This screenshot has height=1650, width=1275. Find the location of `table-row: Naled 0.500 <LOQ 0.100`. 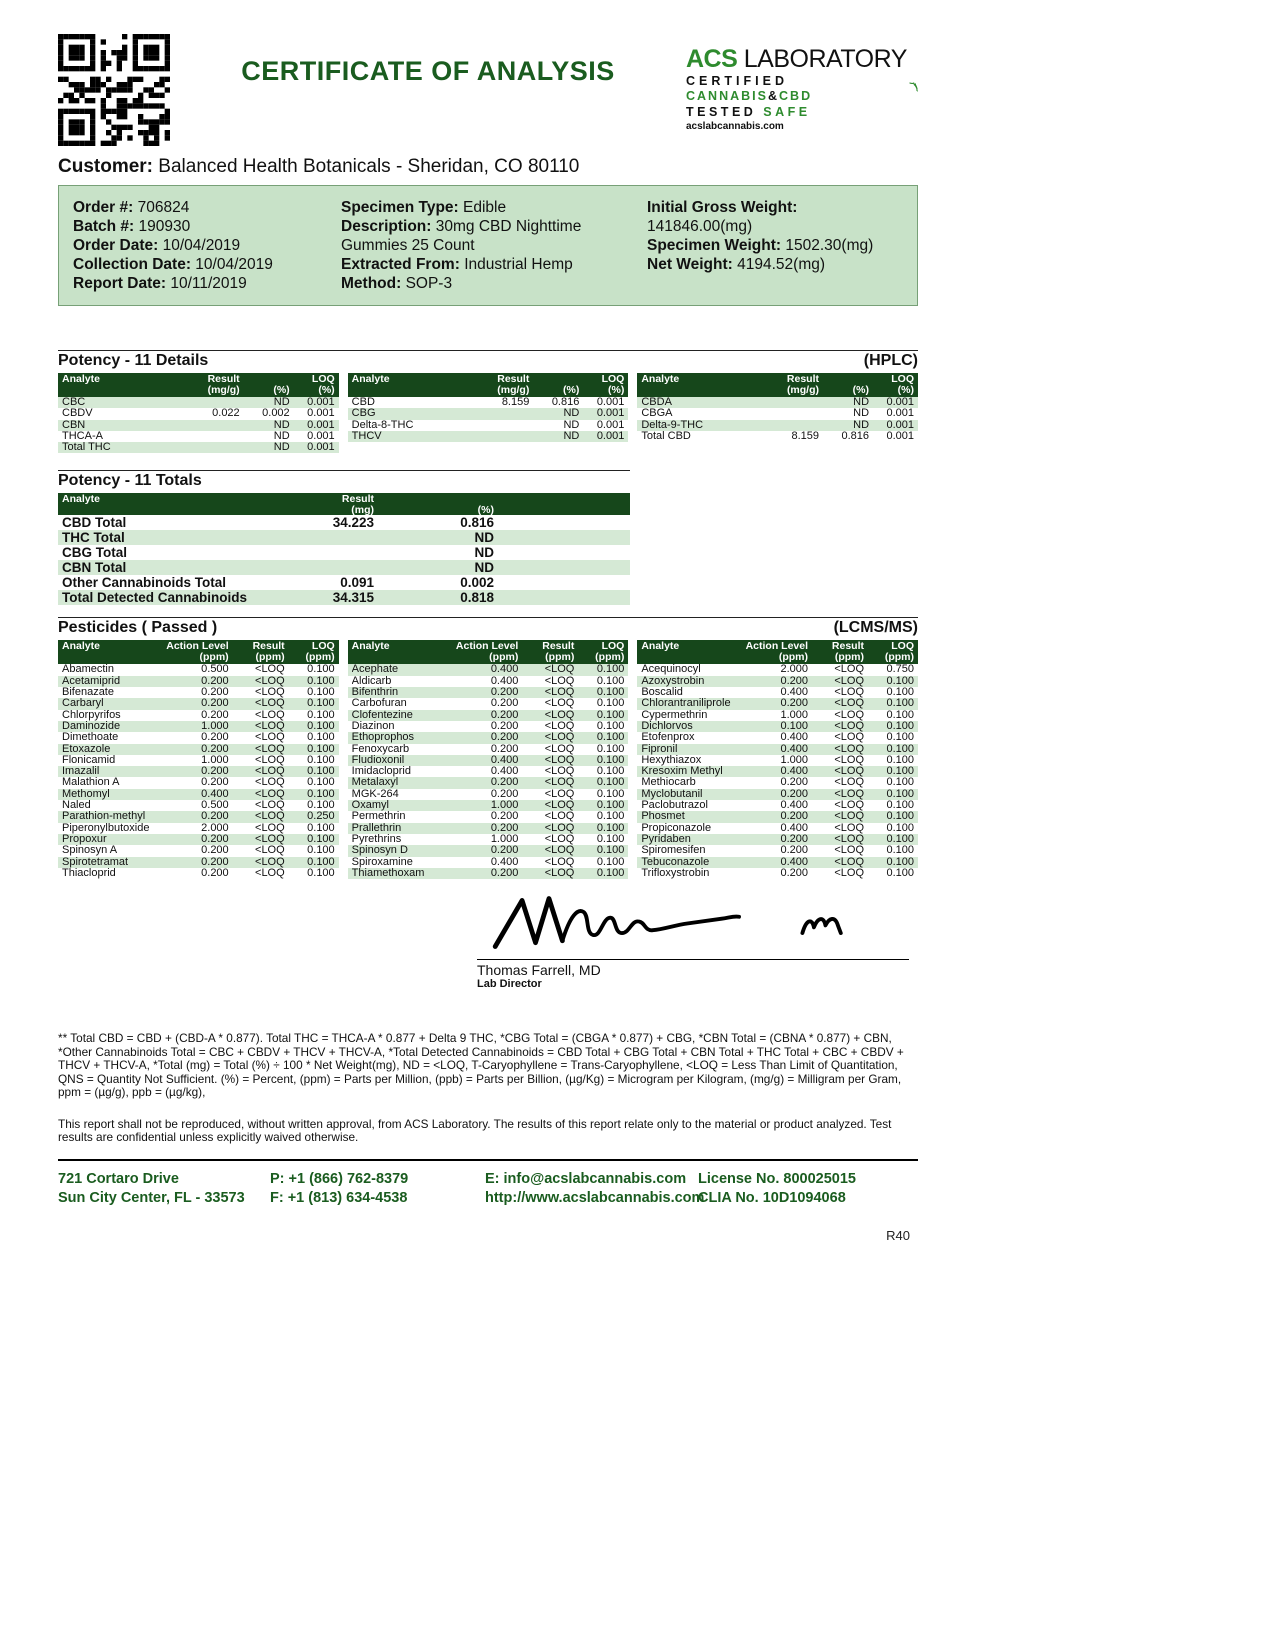

table-row: Naled 0.500 <LOQ 0.100 is located at coordinates (198, 805).